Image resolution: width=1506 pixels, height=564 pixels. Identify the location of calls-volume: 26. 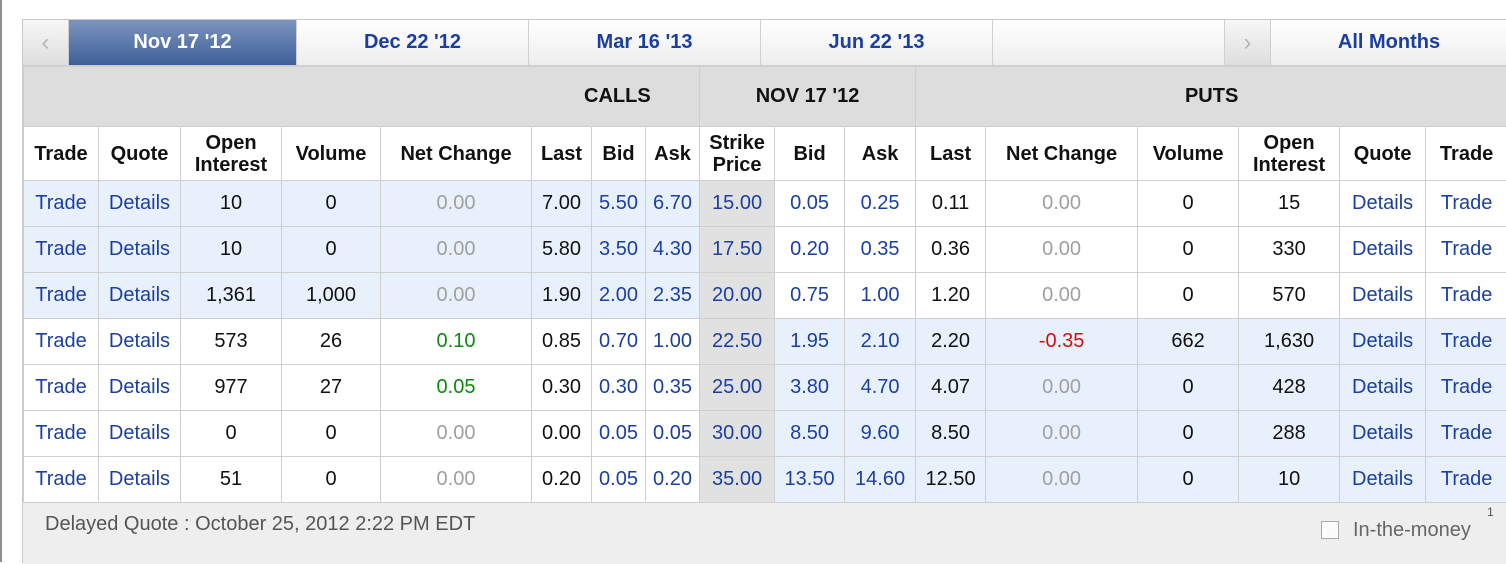
(331, 342).